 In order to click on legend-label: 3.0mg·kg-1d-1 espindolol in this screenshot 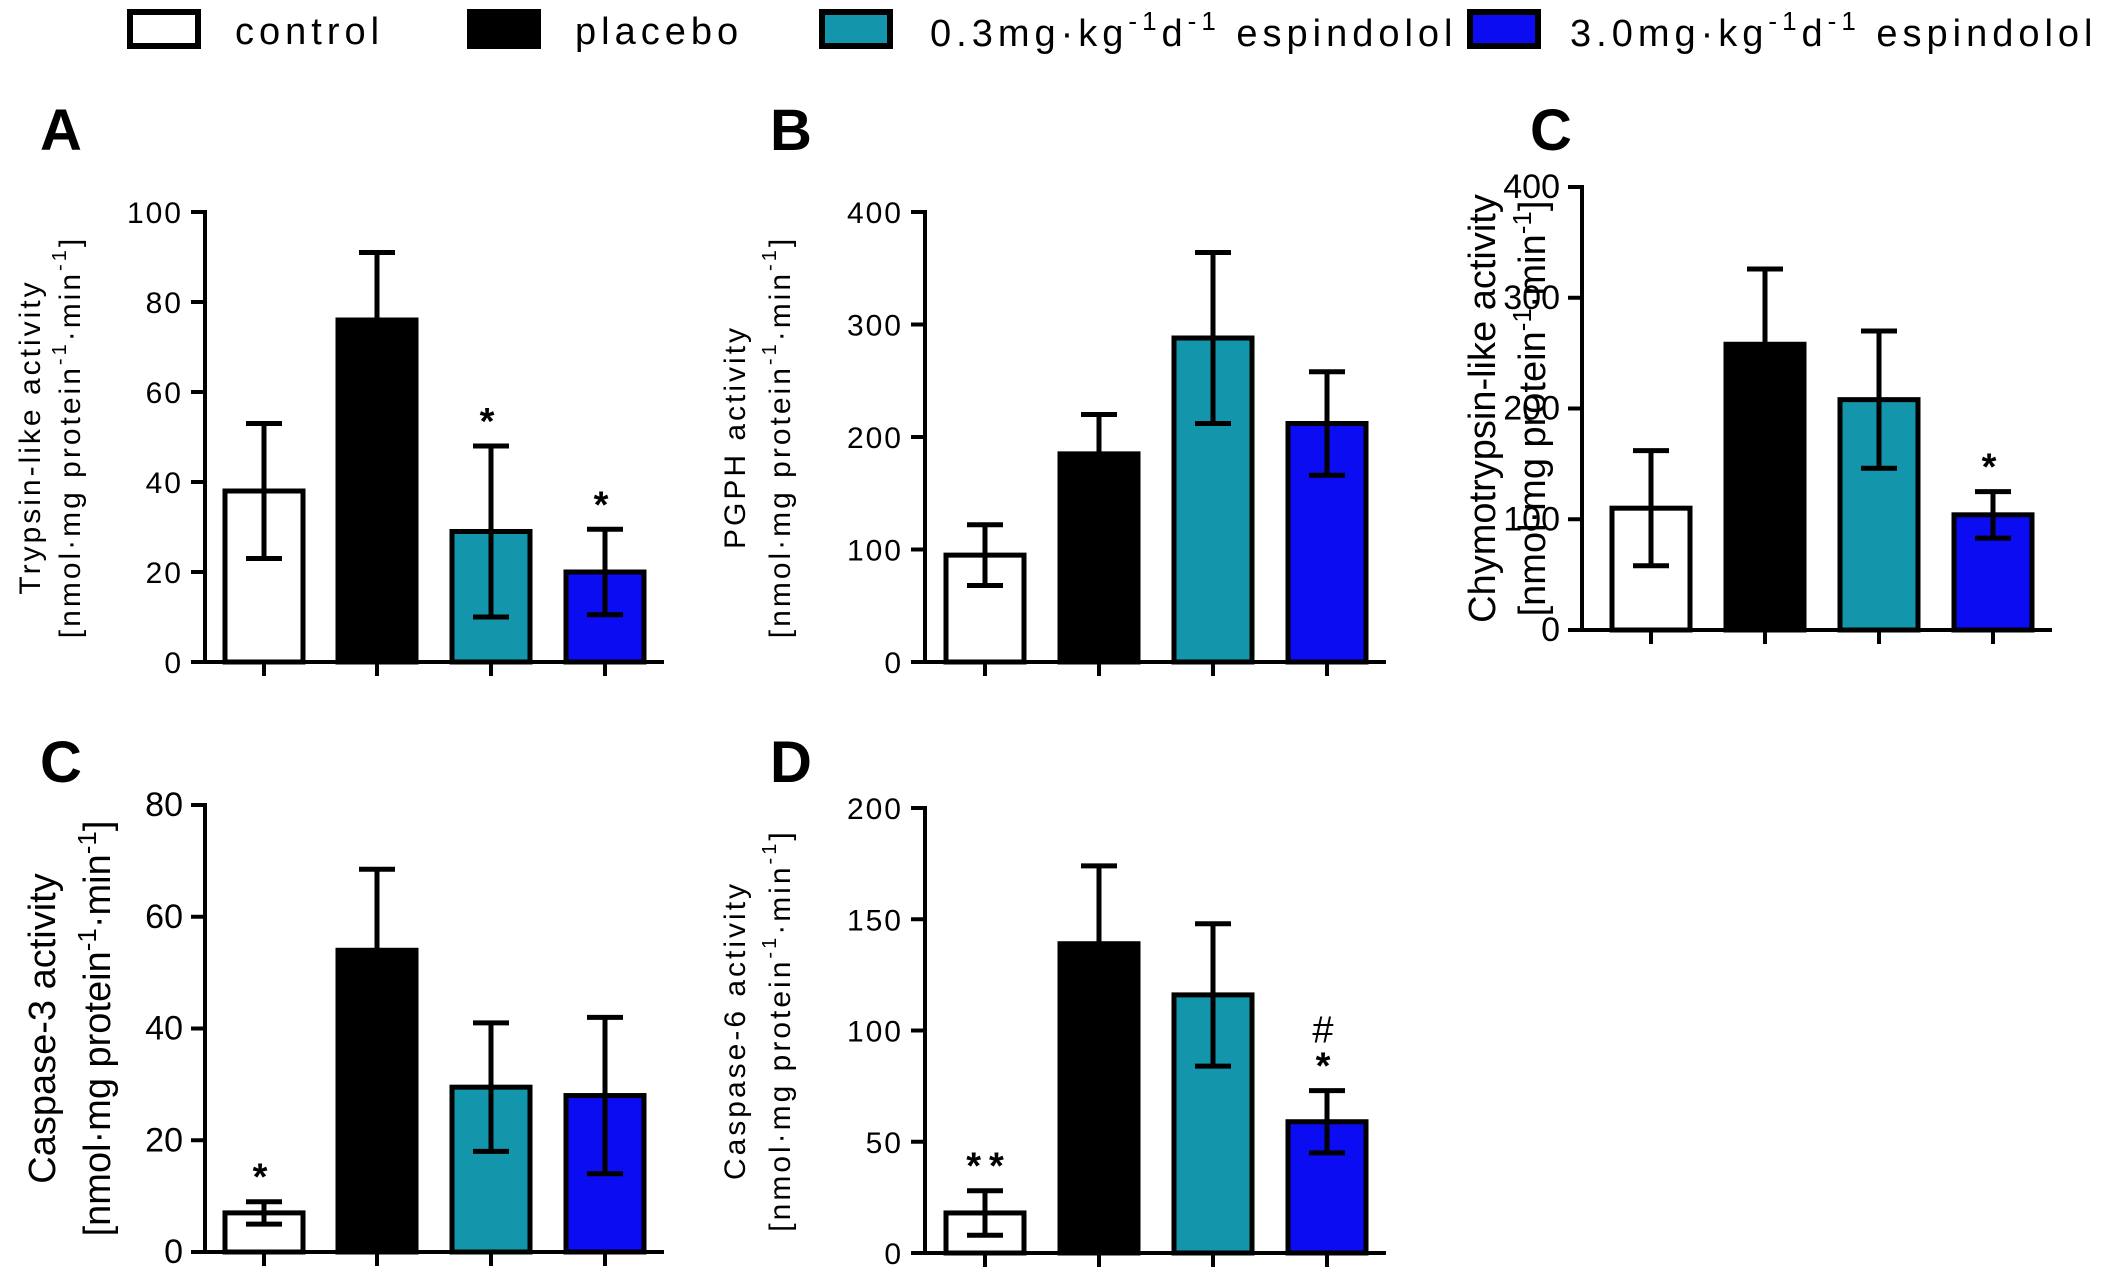, I will do `click(1833, 30)`.